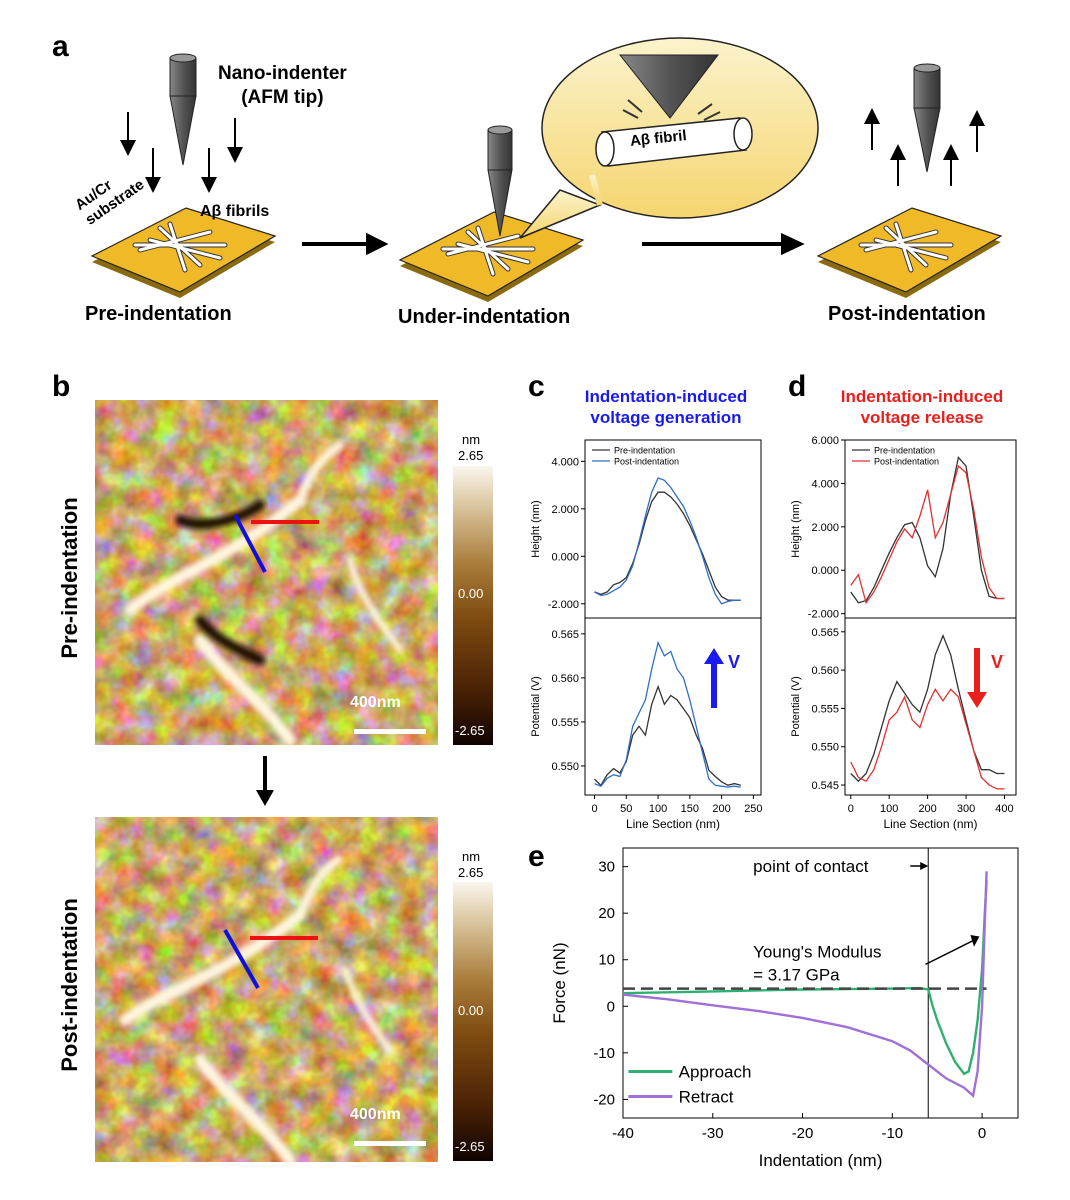 This screenshot has height=1200, width=1070. Describe the element at coordinates (907, 314) in the screenshot. I see `stage-post-label: Post-indentation` at that location.